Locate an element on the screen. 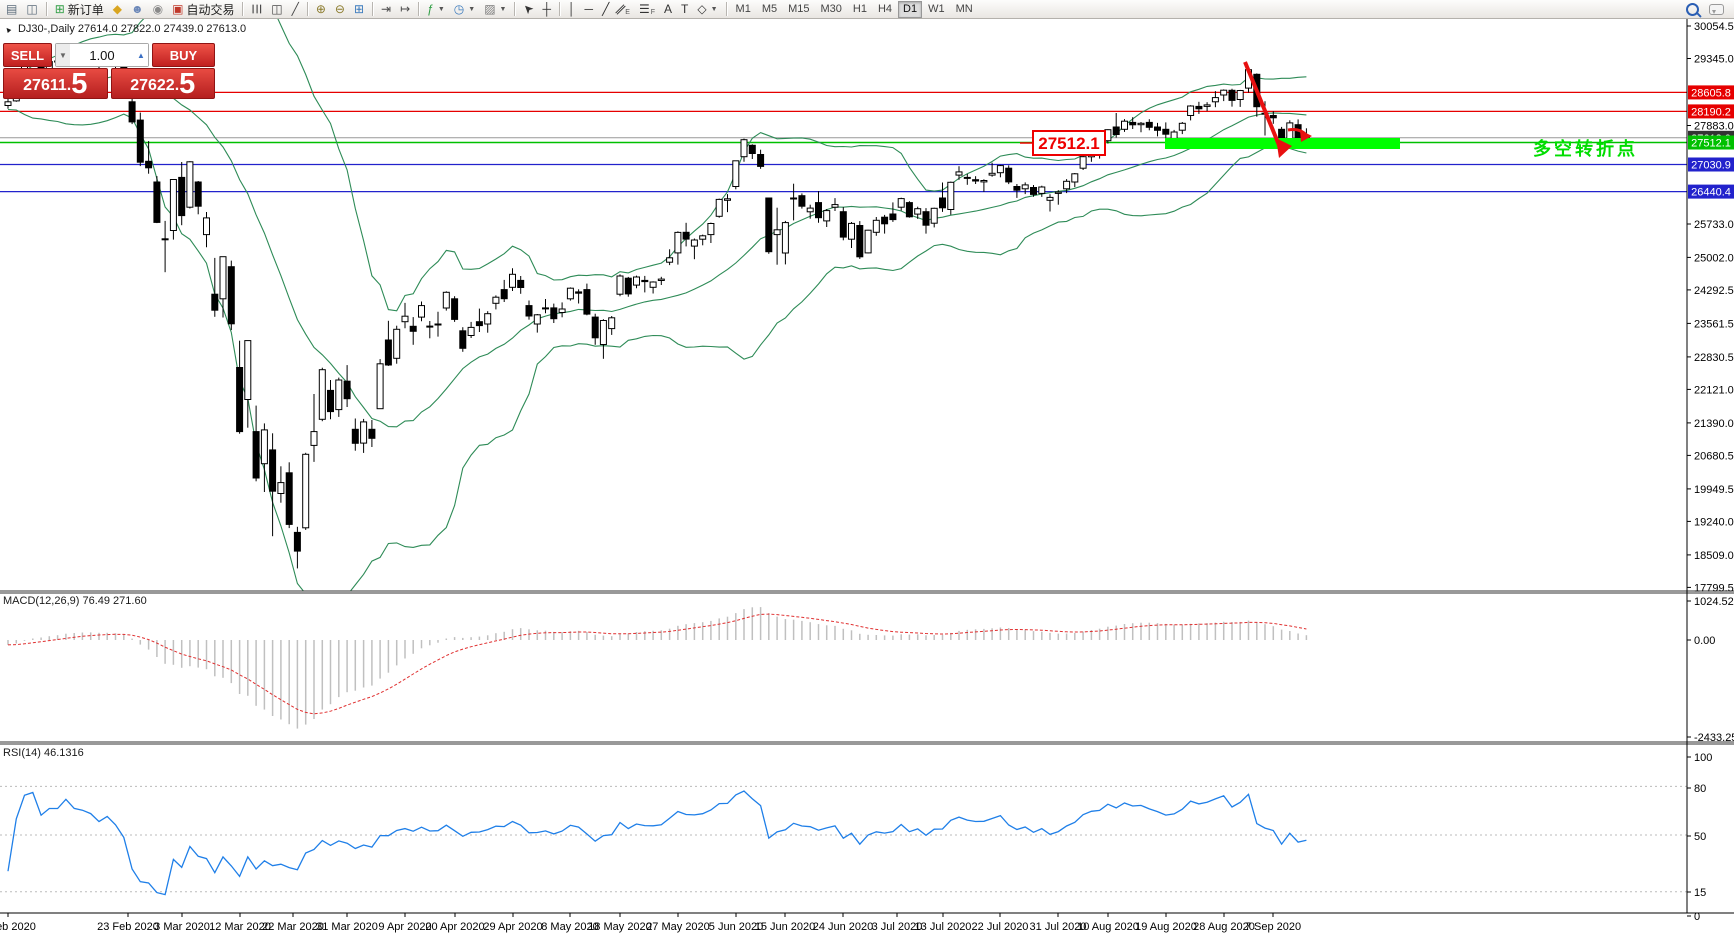  fibonacci-tool-icon: ☰ F is located at coordinates (647, 9).